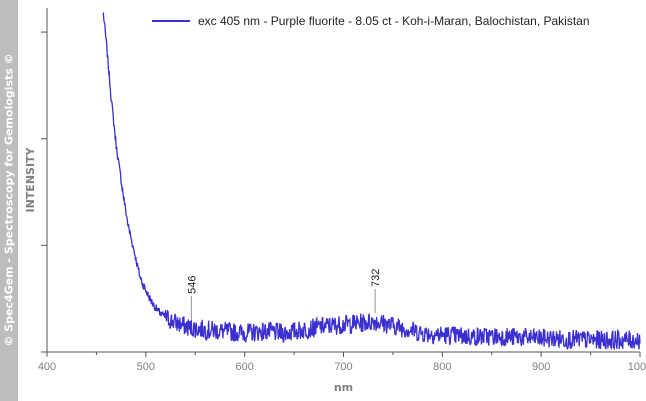  What do you see at coordinates (44, 192) in the screenshot?
I see `y-ticks` at bounding box center [44, 192].